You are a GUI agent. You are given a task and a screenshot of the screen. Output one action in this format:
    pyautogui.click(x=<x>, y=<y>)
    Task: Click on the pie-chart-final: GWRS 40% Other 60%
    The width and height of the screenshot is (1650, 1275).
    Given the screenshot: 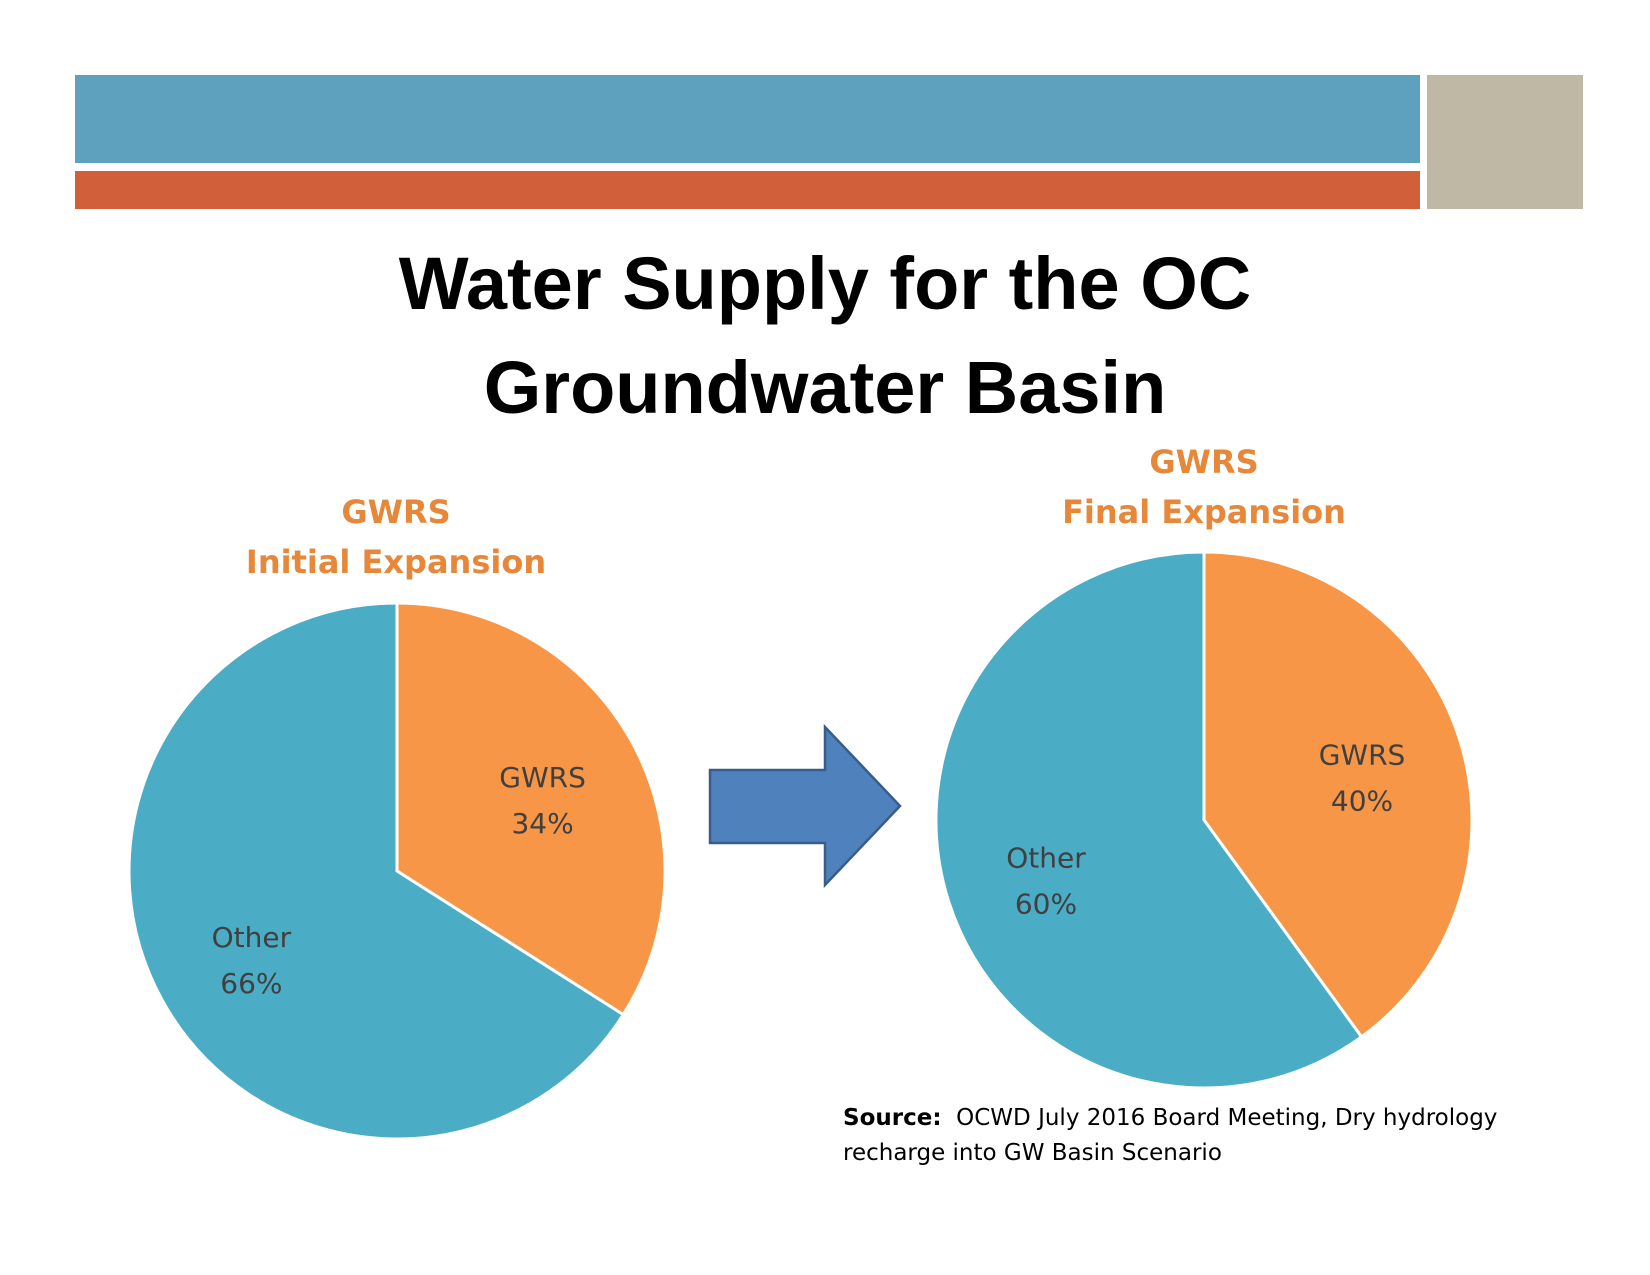 What is the action you would take?
    pyautogui.click(x=1204, y=820)
    